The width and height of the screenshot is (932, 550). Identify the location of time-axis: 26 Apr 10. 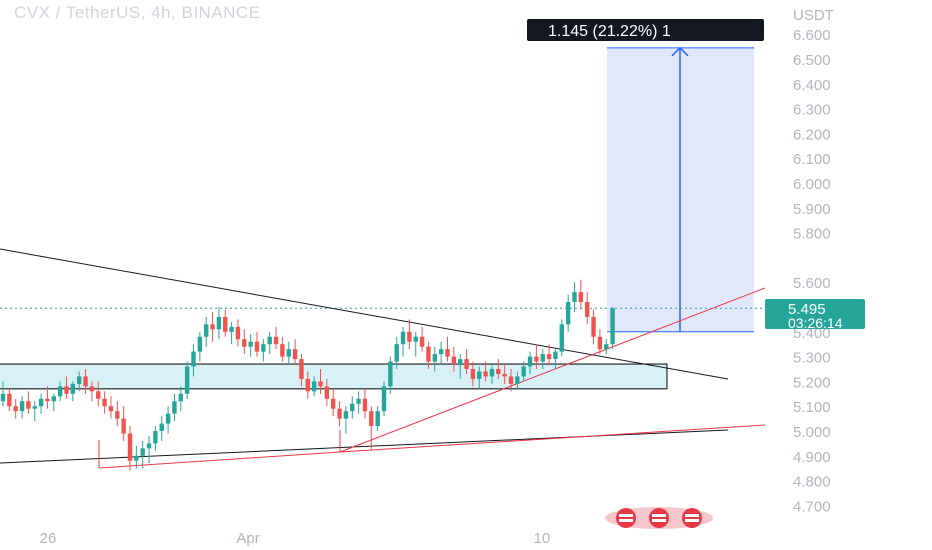
(295, 538).